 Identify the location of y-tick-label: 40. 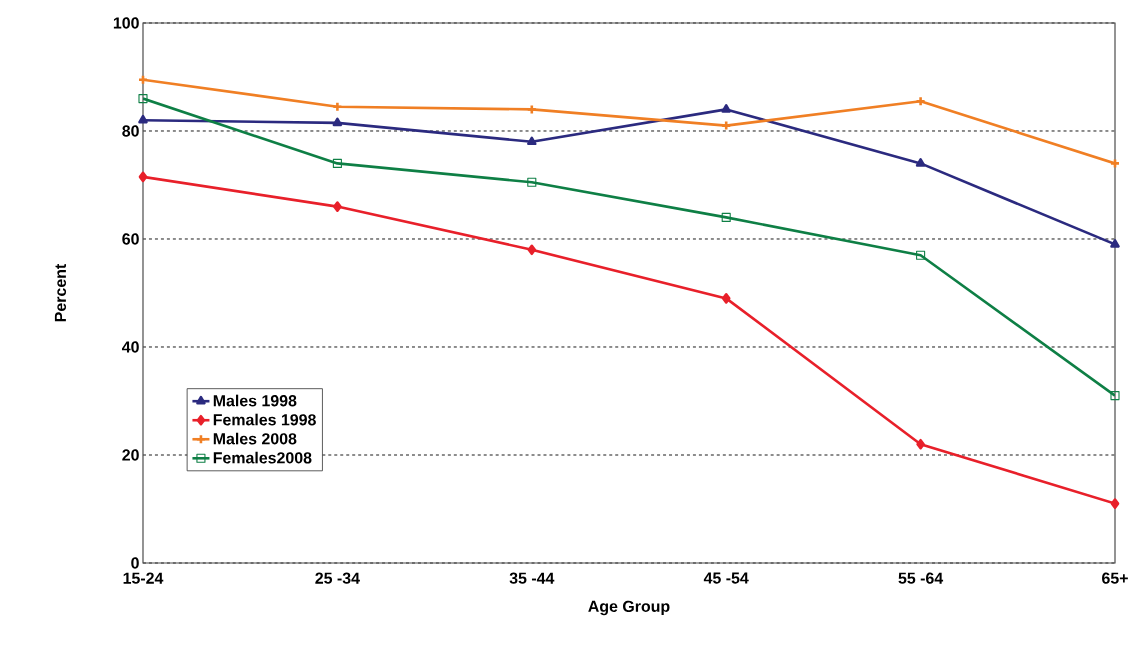
(130, 347).